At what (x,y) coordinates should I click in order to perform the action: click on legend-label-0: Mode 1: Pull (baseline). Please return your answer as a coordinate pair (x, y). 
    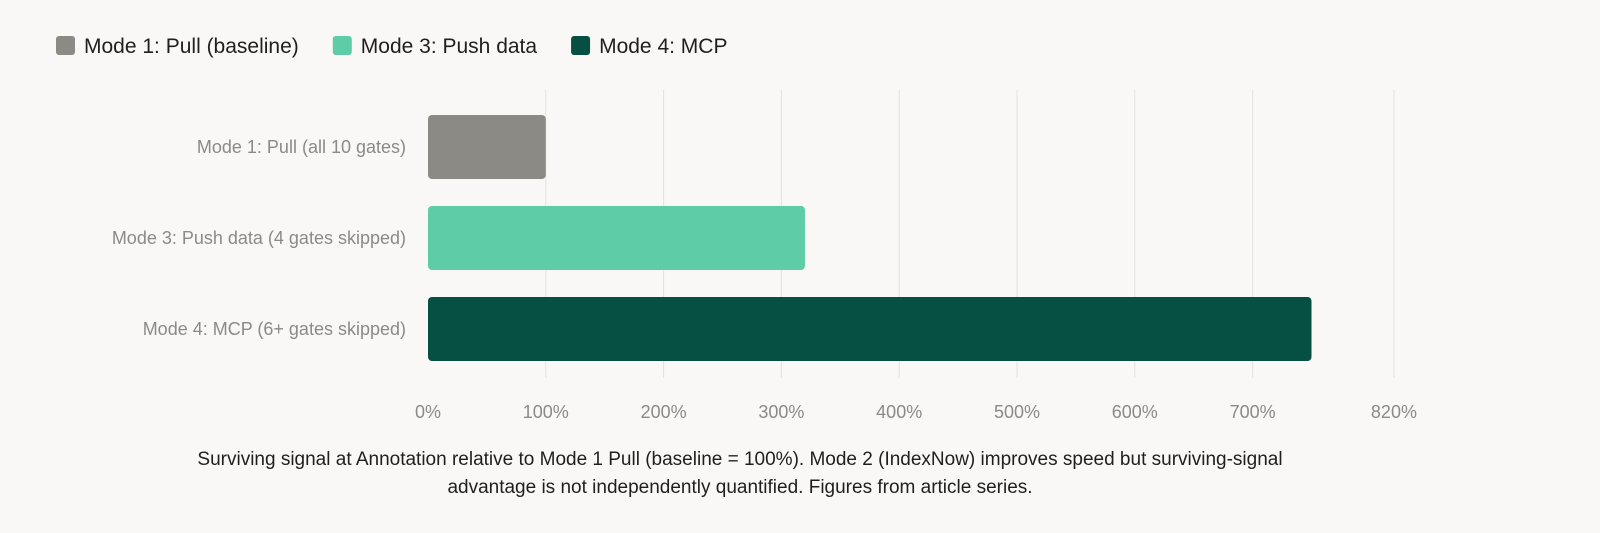
    Looking at the image, I should click on (191, 46).